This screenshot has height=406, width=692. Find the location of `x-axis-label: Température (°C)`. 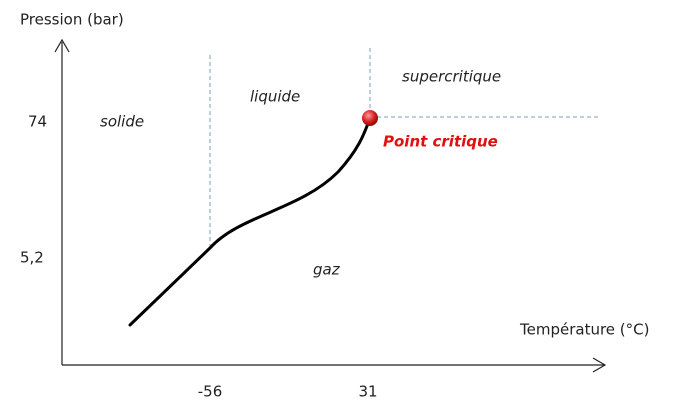

x-axis-label: Température (°C) is located at coordinates (584, 330).